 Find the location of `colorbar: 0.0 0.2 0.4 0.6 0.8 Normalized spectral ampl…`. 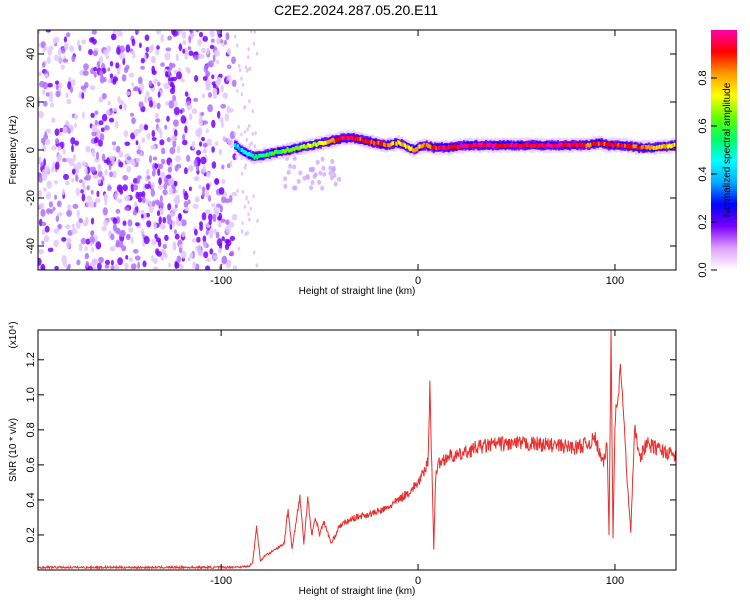

colorbar: 0.0 0.2 0.4 0.6 0.8 Normalized spectral ampl… is located at coordinates (717, 154).